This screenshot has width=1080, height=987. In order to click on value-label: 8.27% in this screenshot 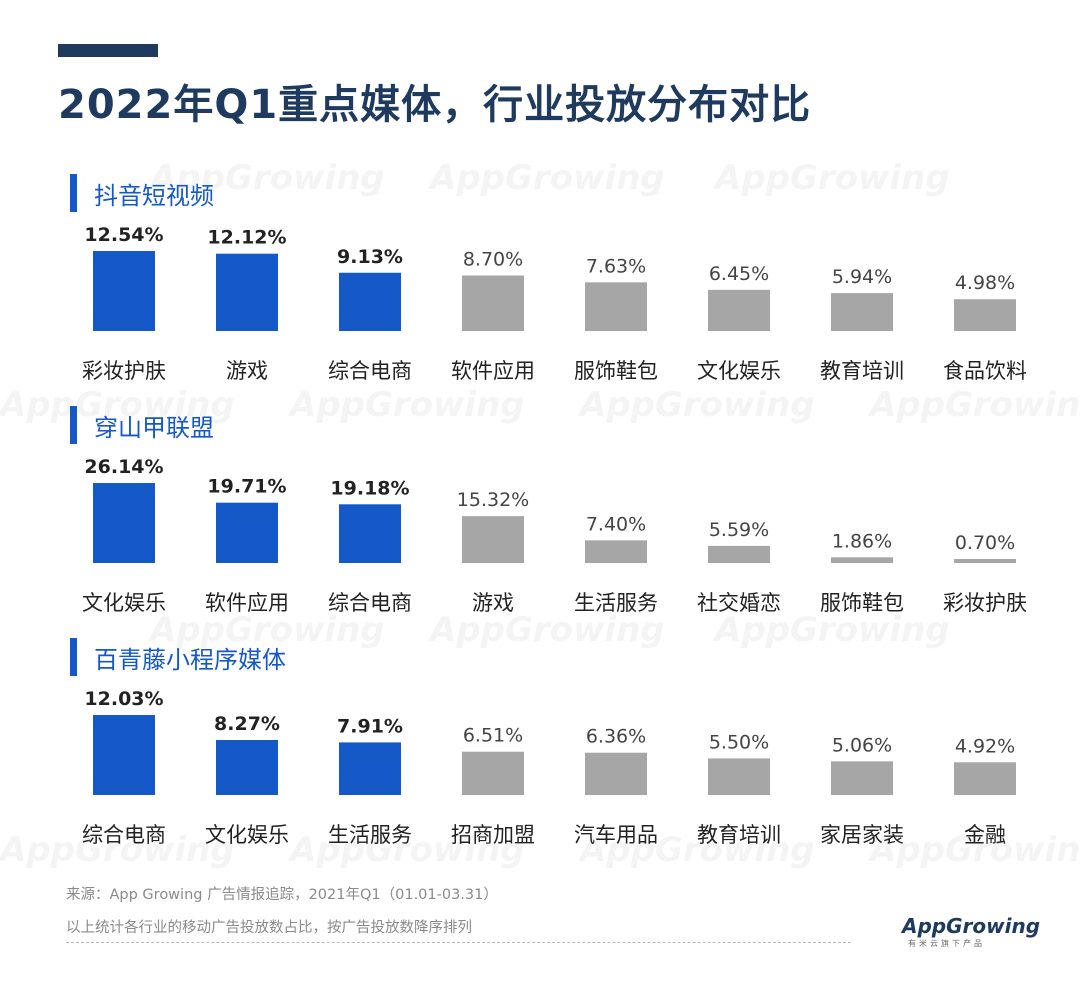, I will do `click(247, 724)`.